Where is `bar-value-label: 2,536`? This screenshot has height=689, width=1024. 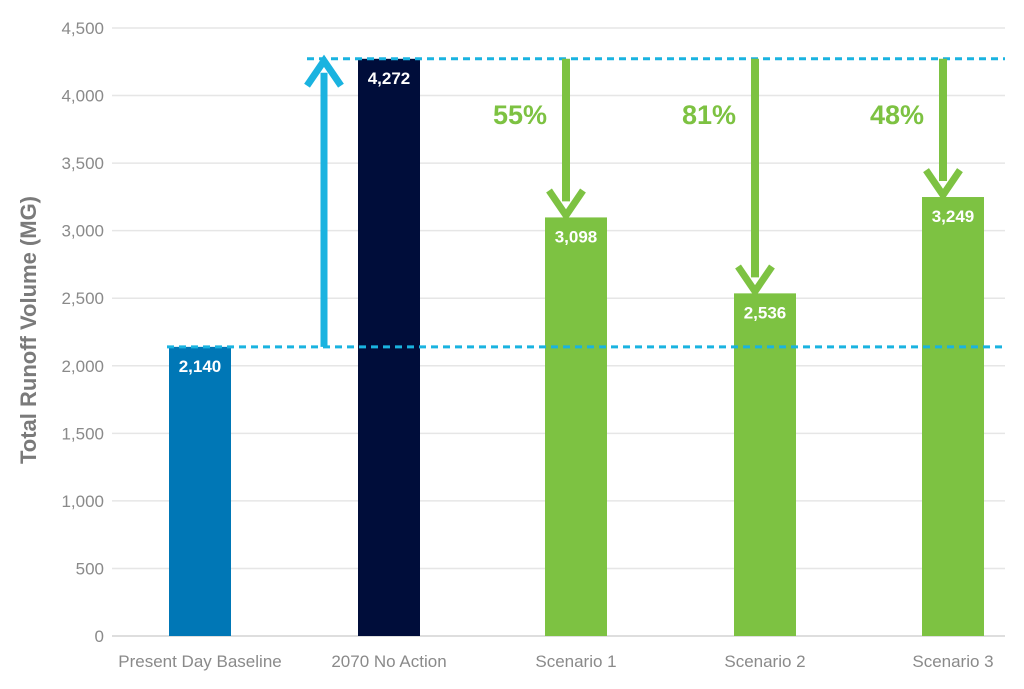
bar-value-label: 2,536 is located at coordinates (765, 312).